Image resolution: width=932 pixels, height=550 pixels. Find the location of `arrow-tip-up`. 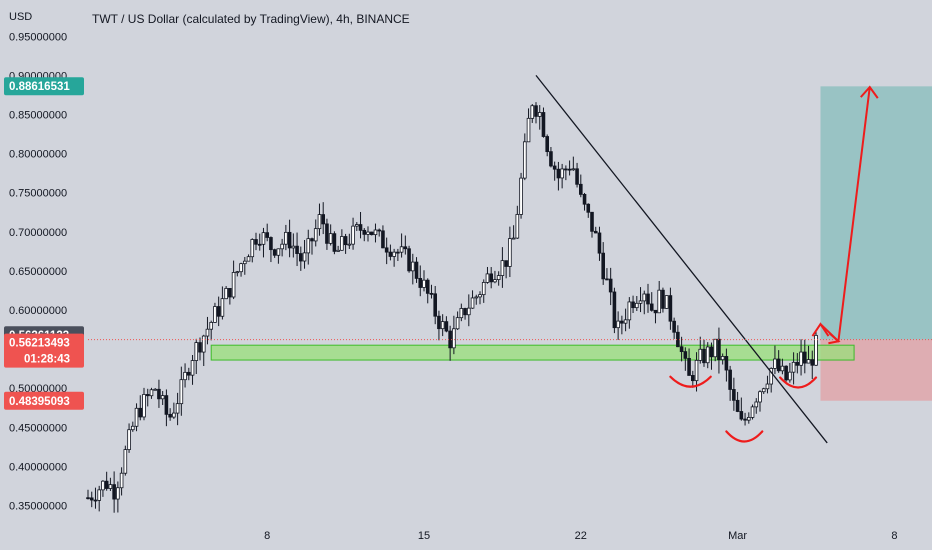

arrow-tip-up is located at coordinates (820, 329).